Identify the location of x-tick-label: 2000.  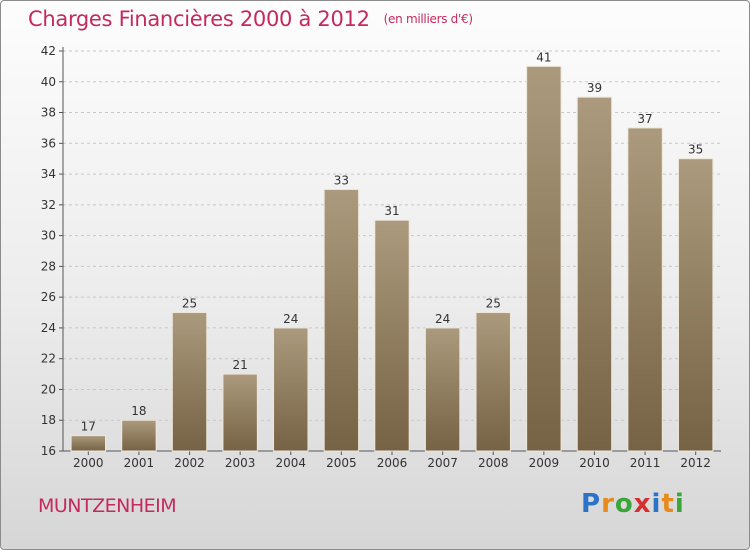
(88, 463).